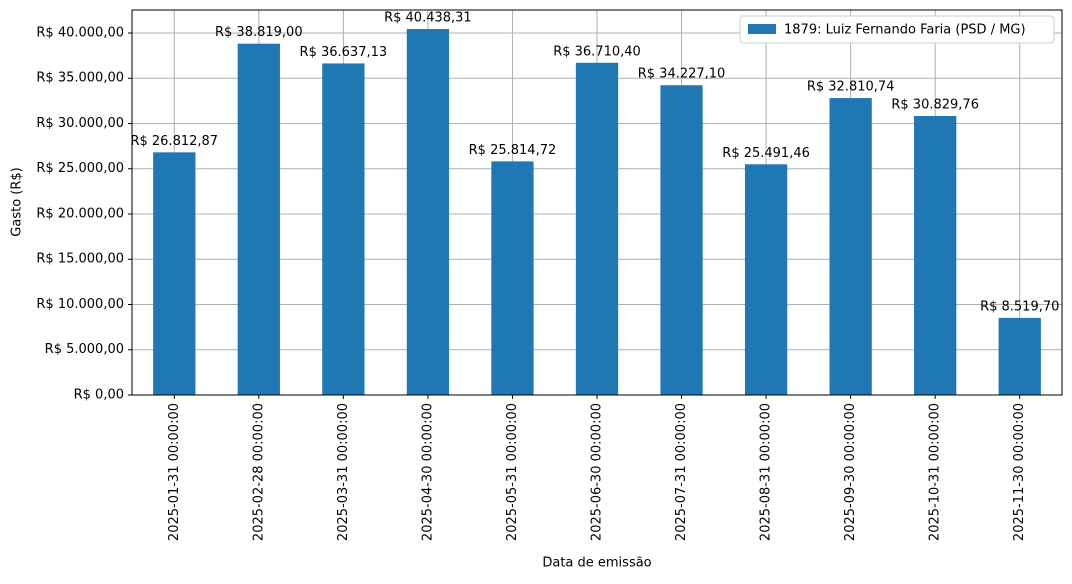 The image size is (1072, 584). Describe the element at coordinates (596, 563) in the screenshot. I see `x-axis-label: Data de emissão` at that location.